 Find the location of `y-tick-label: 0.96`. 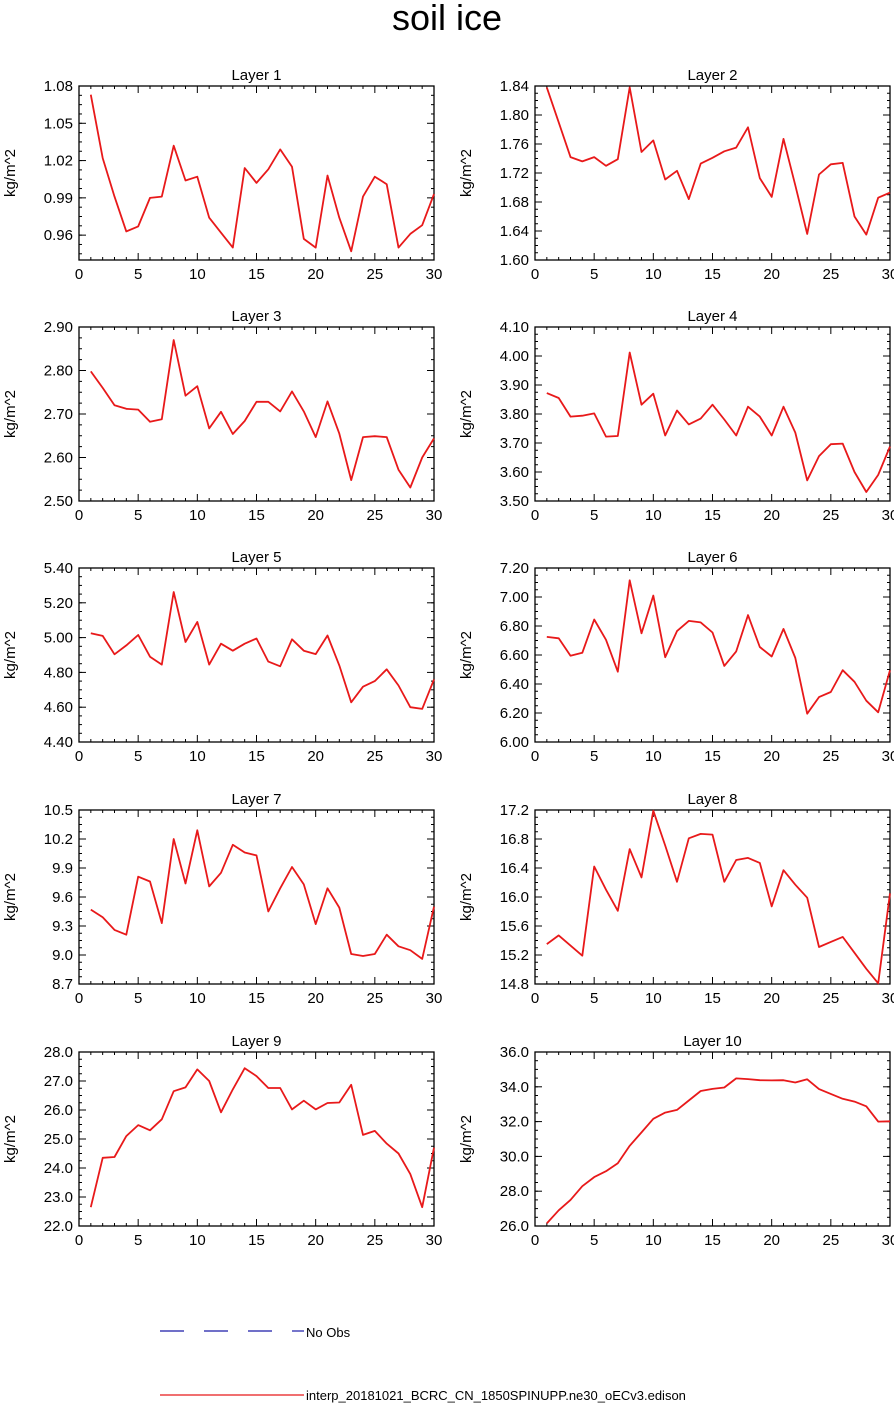

y-tick-label: 0.96 is located at coordinates (58, 235).